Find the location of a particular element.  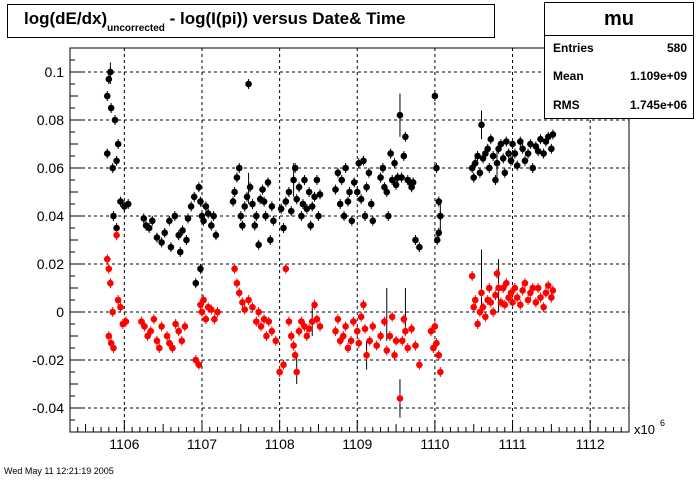

stats-histogram-name: mu is located at coordinates (619, 19).